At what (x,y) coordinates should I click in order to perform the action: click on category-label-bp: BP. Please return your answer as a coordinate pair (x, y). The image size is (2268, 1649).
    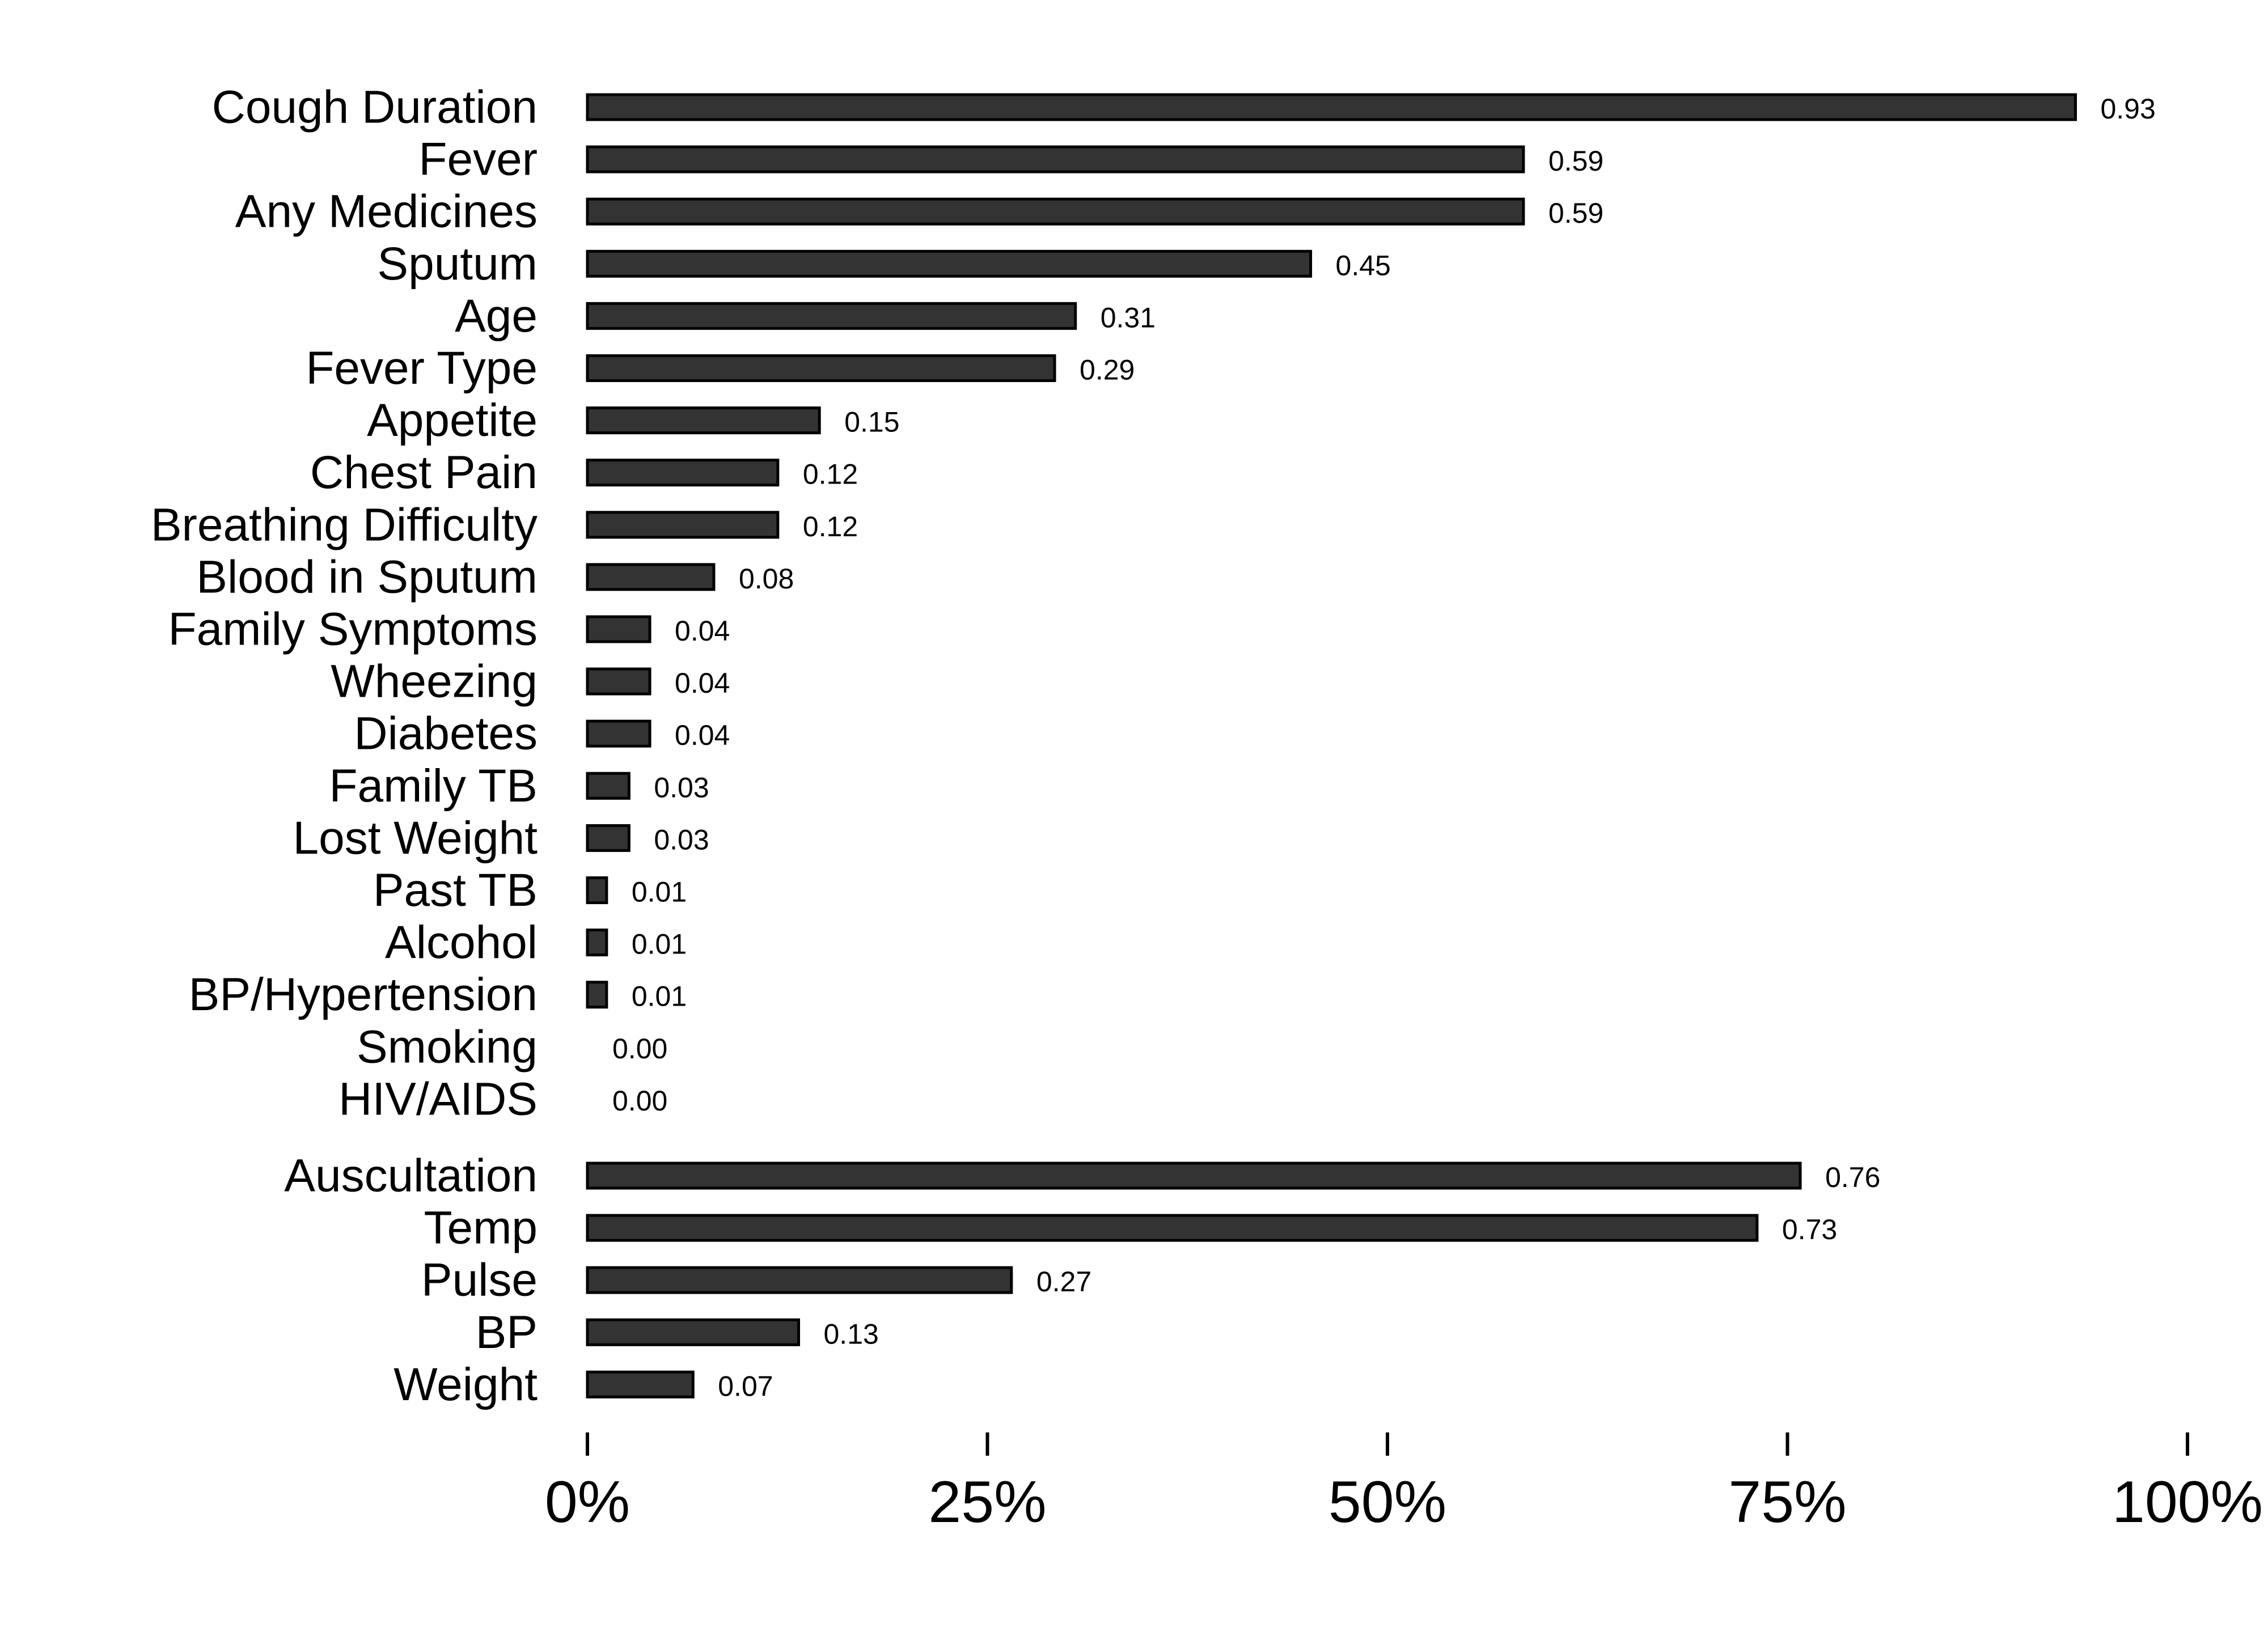
    Looking at the image, I should click on (507, 1332).